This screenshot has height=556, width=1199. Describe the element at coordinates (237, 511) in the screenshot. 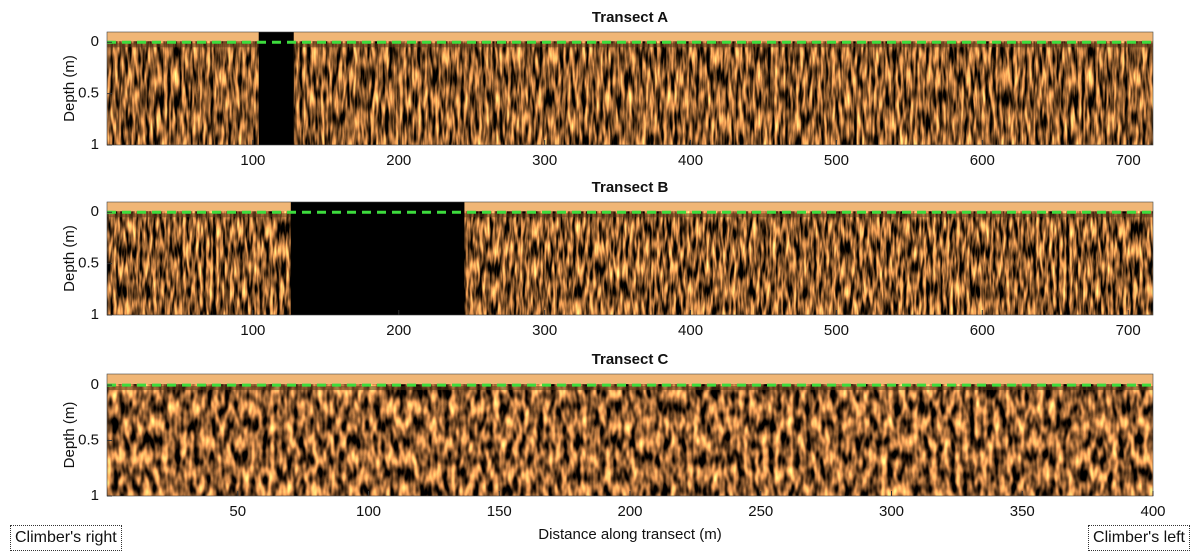

I see `x-tick-label: 50` at that location.